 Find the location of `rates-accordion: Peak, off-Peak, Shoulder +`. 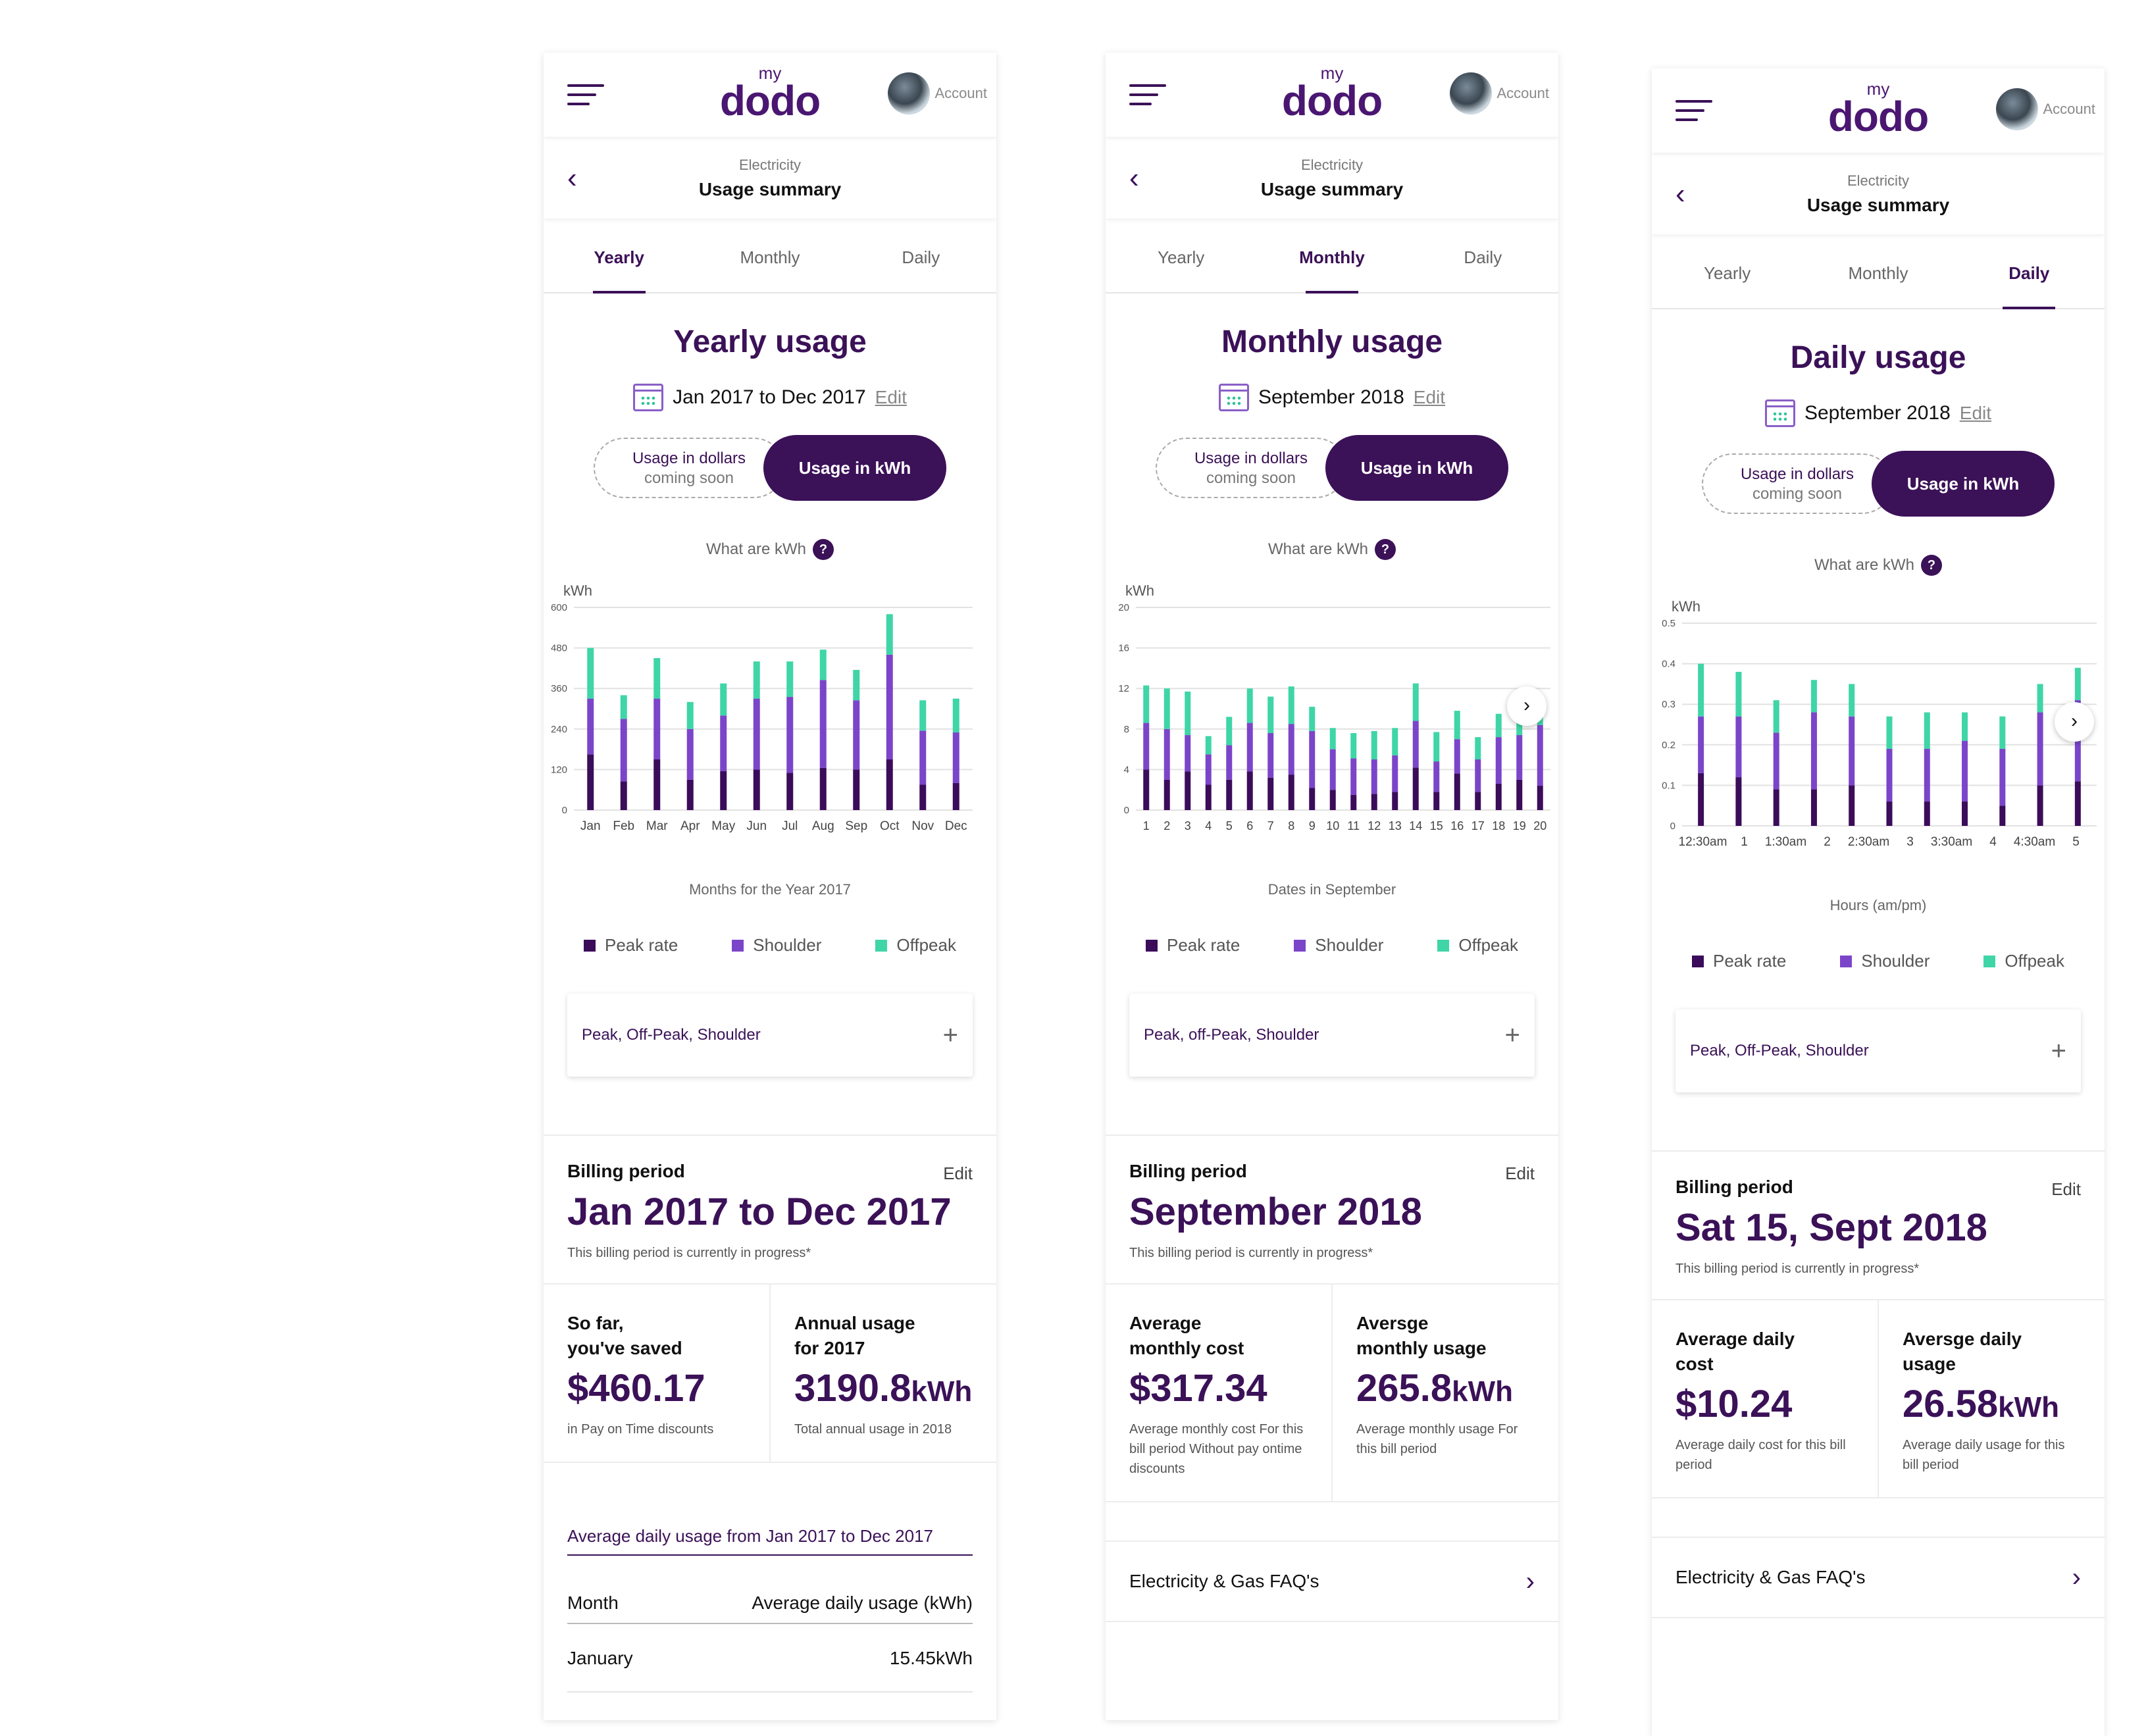

rates-accordion: Peak, off-Peak, Shoulder + is located at coordinates (1332, 1035).